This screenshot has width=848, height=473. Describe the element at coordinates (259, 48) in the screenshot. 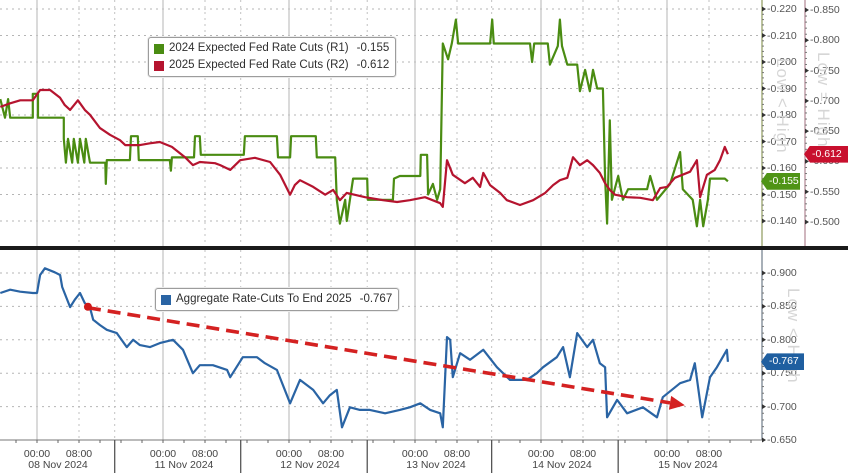

I see `legend-label: 2024 Expected Fed Rate Cuts (R1)` at that location.